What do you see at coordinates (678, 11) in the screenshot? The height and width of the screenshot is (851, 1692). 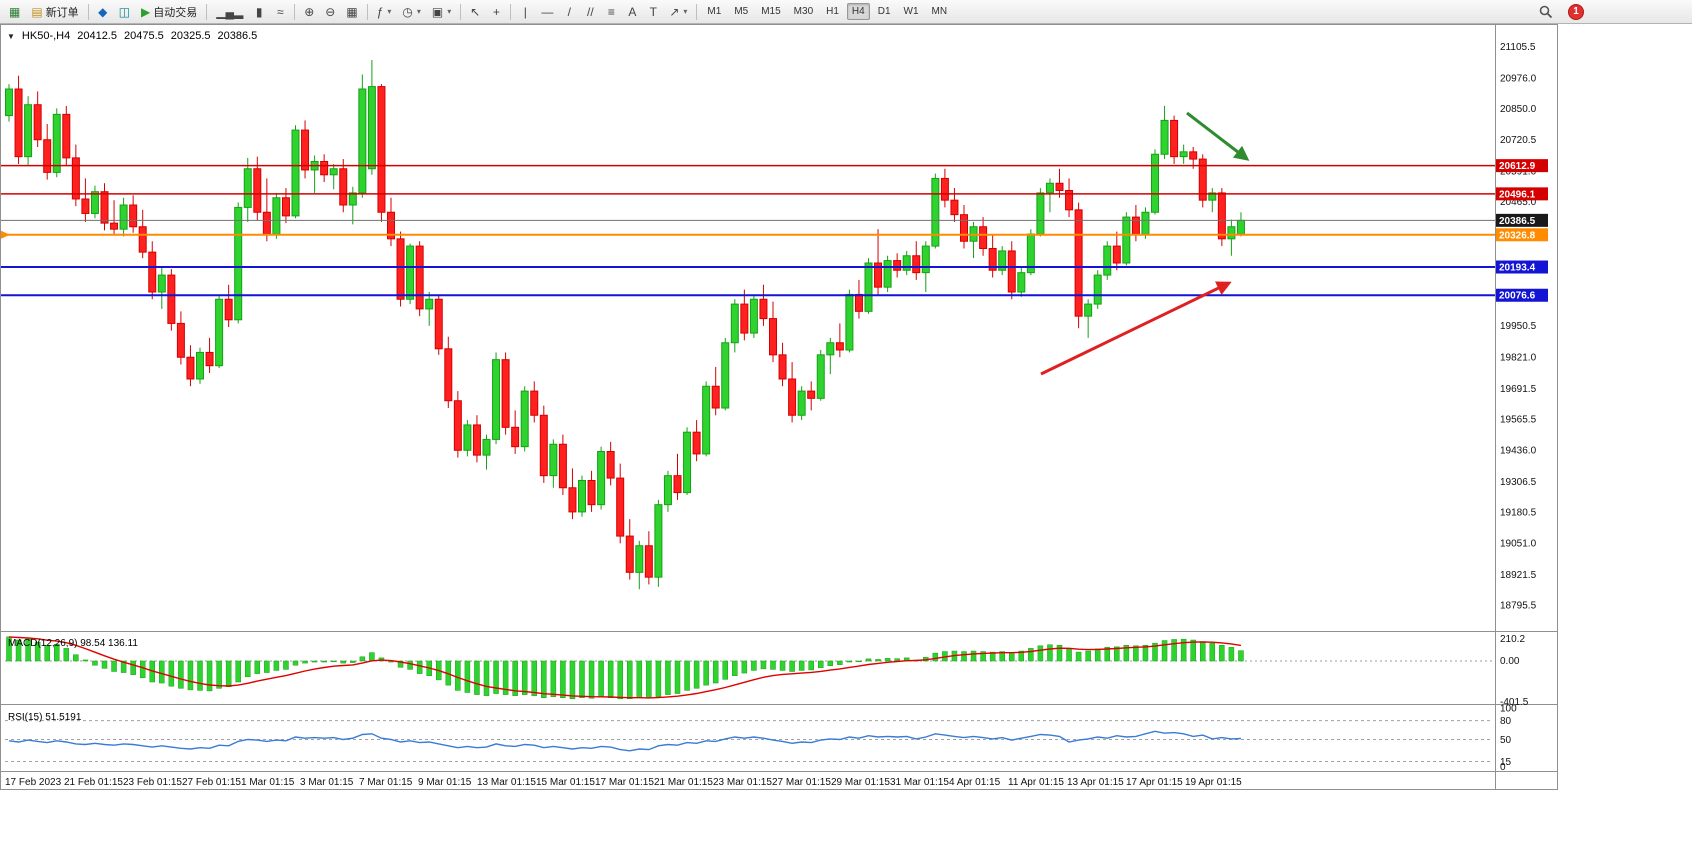 I see `arrows-button: ↗ ▾` at bounding box center [678, 11].